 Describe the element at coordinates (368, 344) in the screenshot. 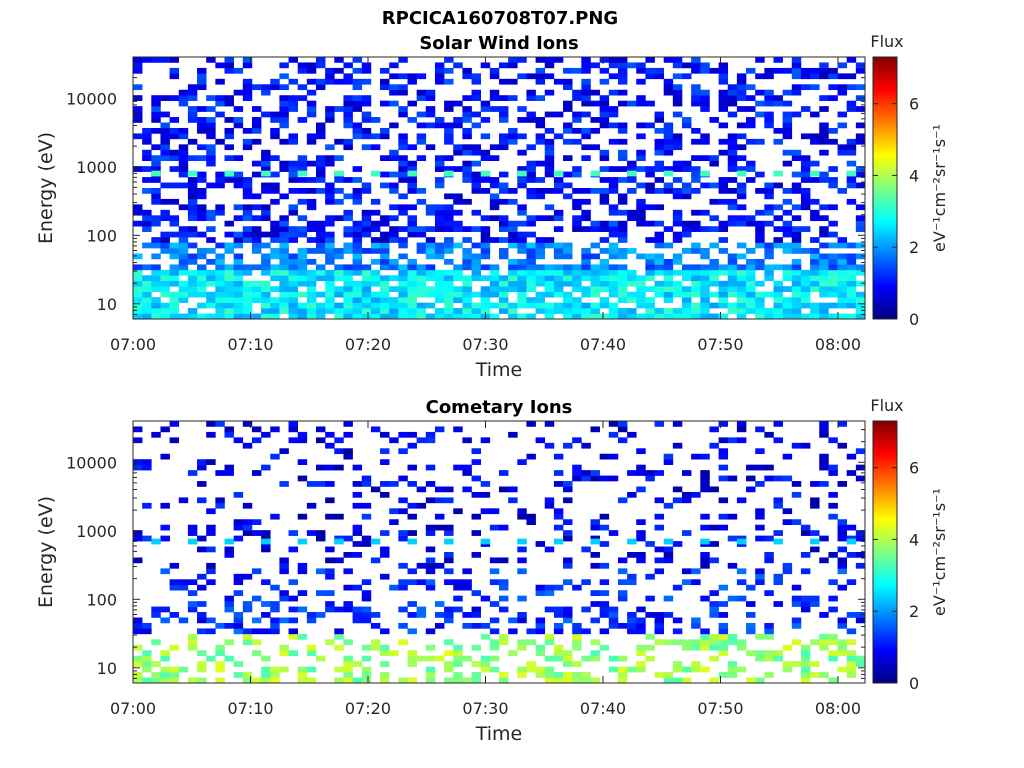

I see `x-tick-label: 07:20` at that location.